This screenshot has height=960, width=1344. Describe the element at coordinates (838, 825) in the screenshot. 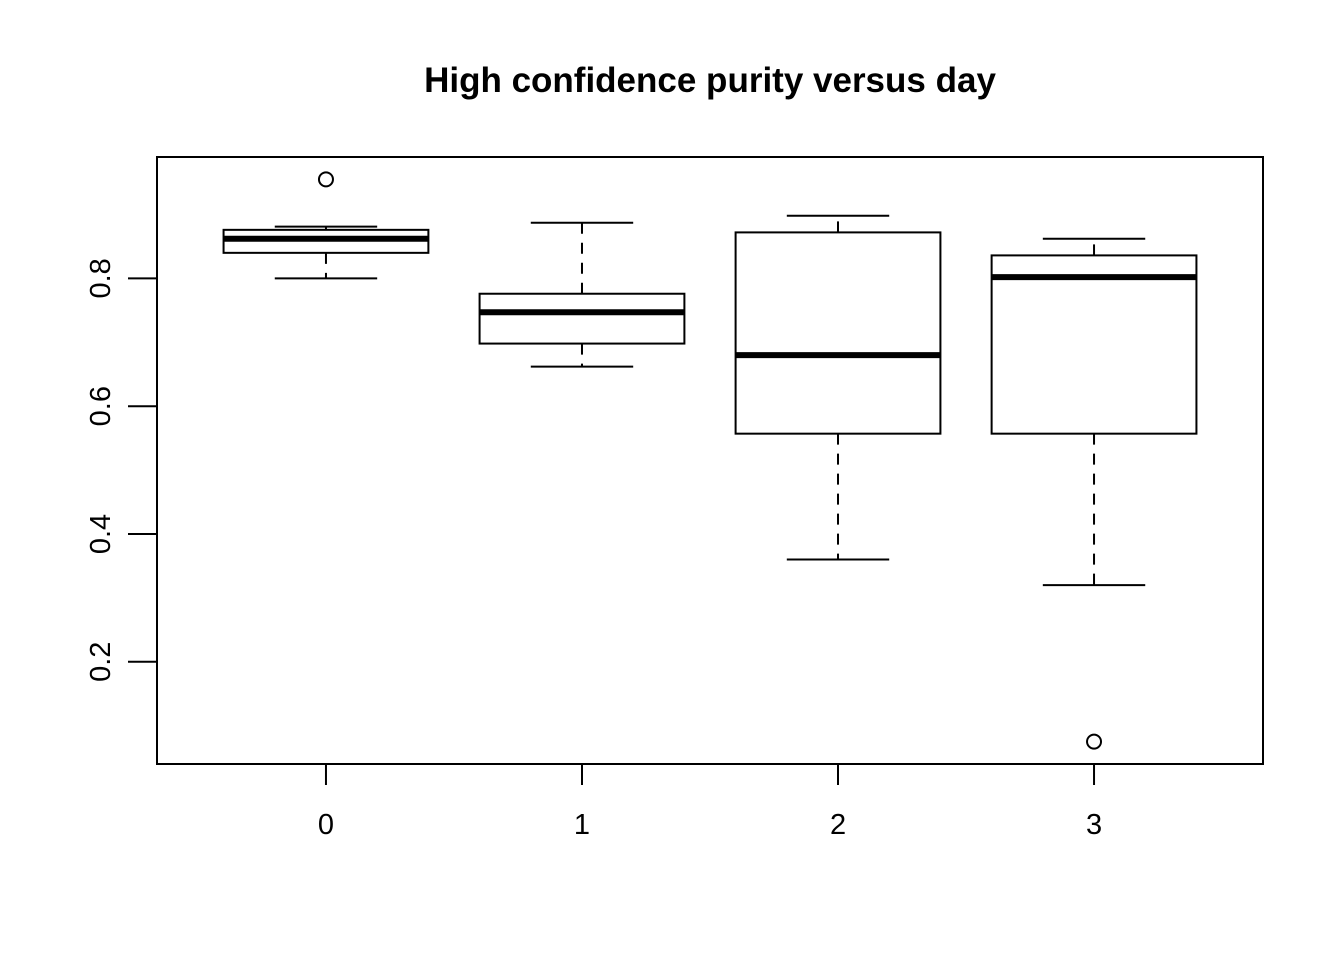

I see `x-tick-label: 2` at that location.